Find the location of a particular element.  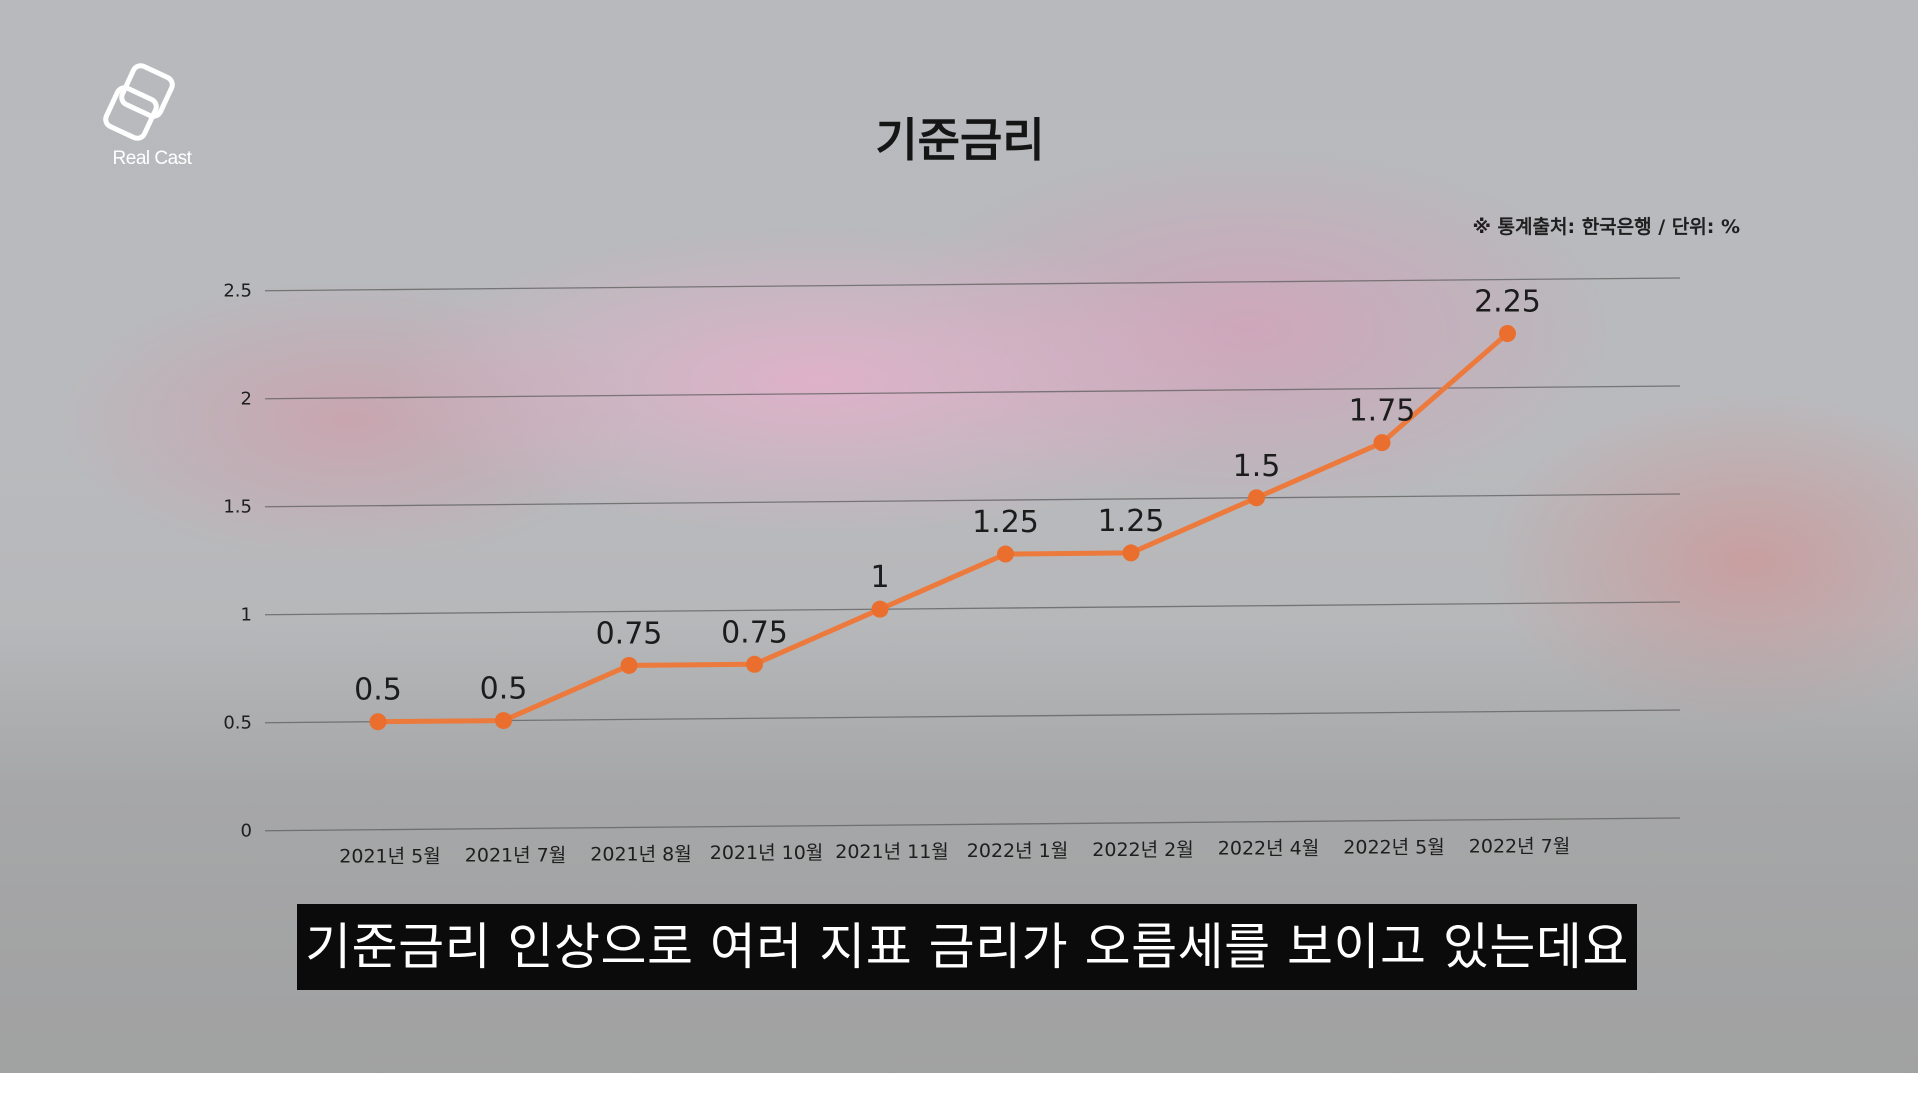

subtitle-caption-box: 기준금리 인상으로 여러 지표 금리가 오름세를 보이고 있는데요 is located at coordinates (967, 947).